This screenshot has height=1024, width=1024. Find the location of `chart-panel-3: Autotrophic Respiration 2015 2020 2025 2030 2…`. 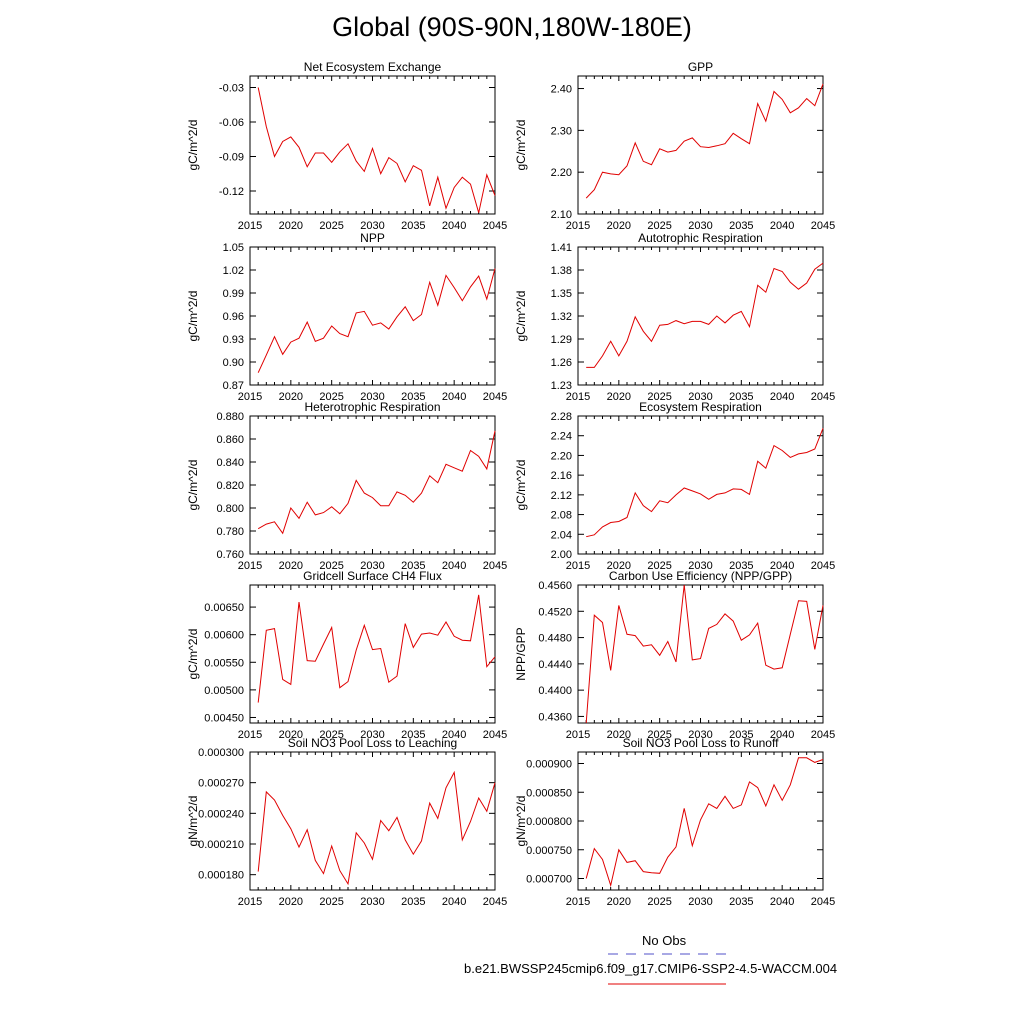

chart-panel-3: Autotrophic Respiration 2015 2020 2025 2030 2… is located at coordinates (674, 317).